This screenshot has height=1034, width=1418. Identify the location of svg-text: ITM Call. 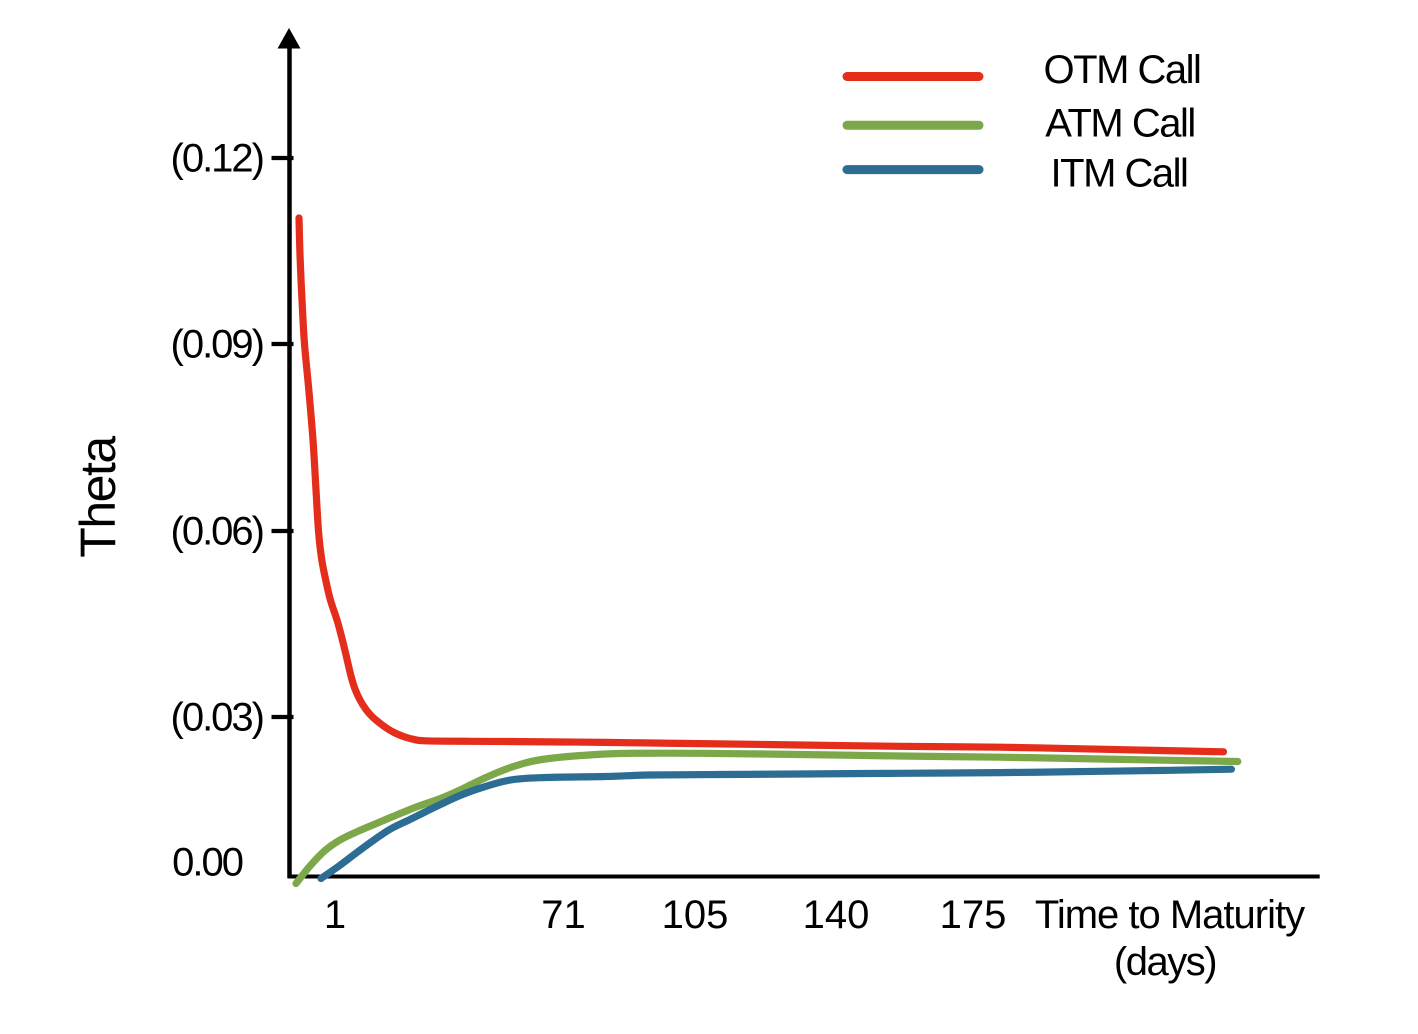
(1119, 174).